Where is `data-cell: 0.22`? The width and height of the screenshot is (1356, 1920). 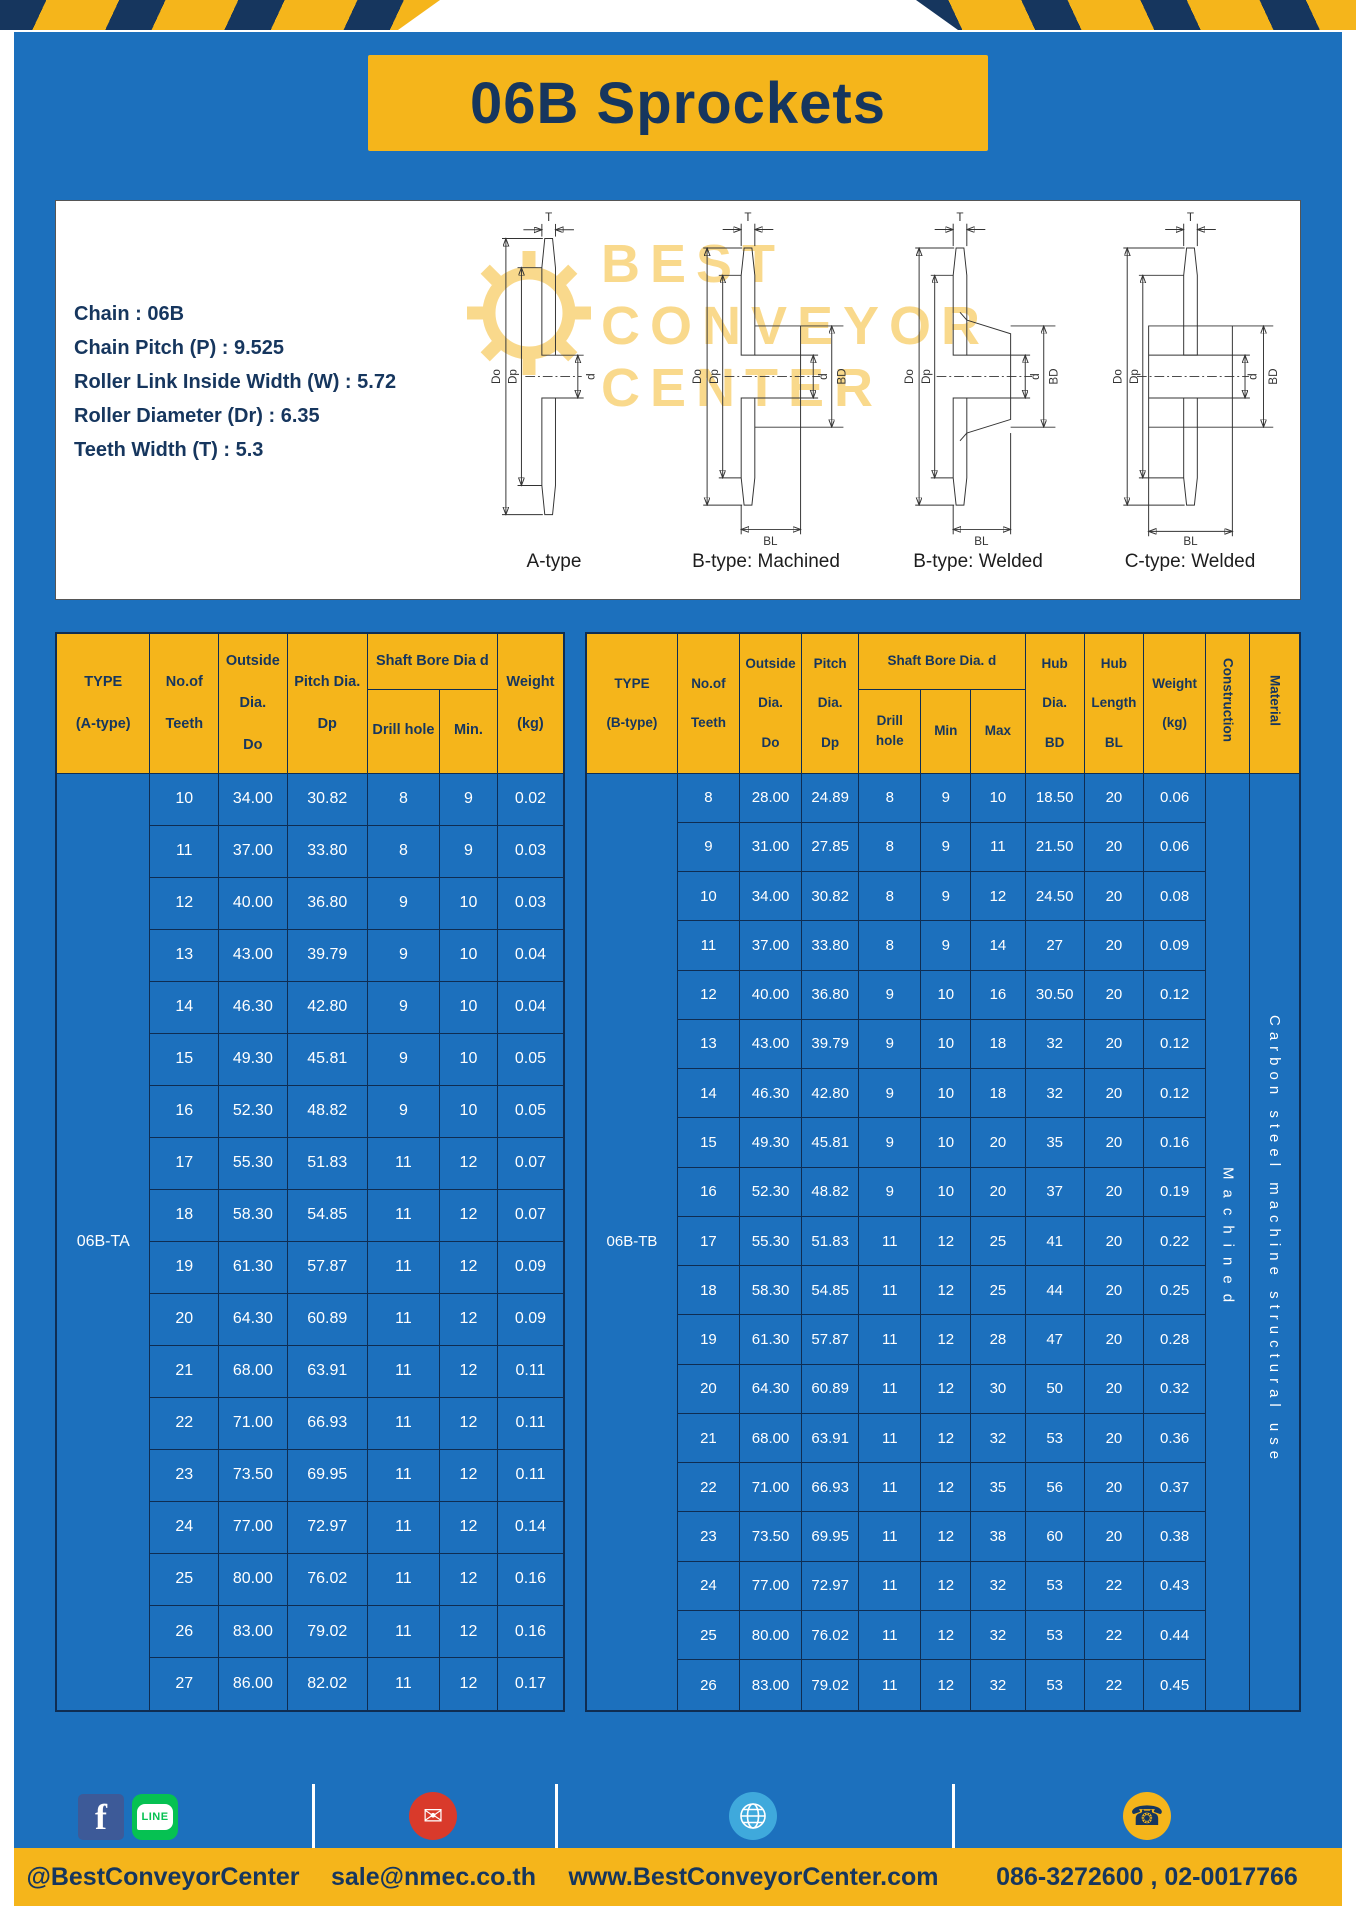 data-cell: 0.22 is located at coordinates (1175, 1241).